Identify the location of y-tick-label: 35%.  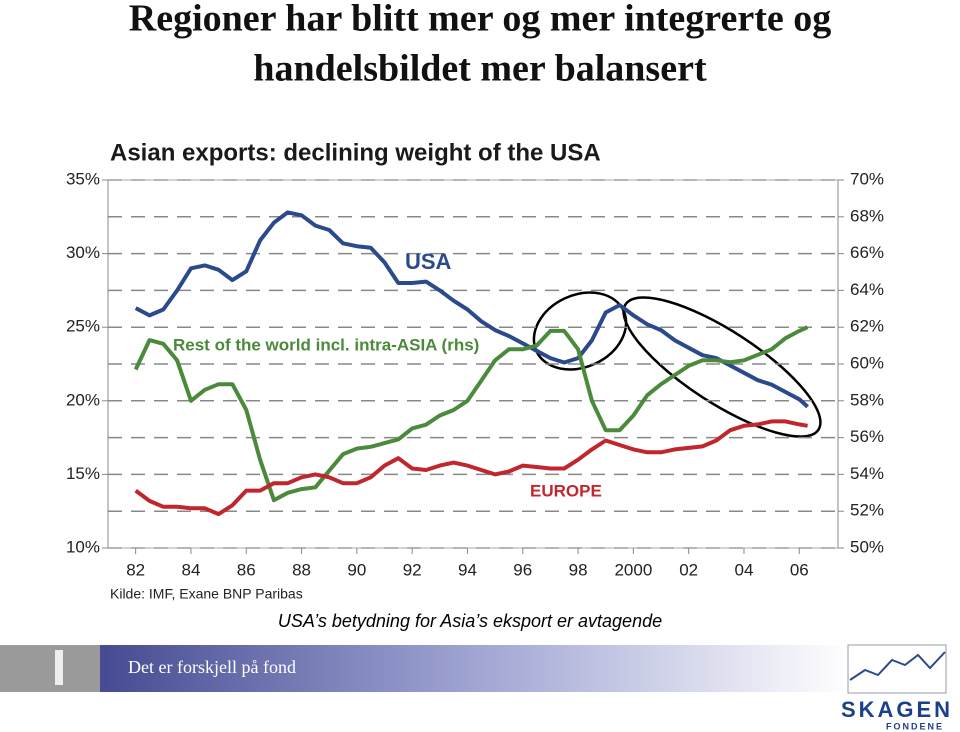
(83, 178).